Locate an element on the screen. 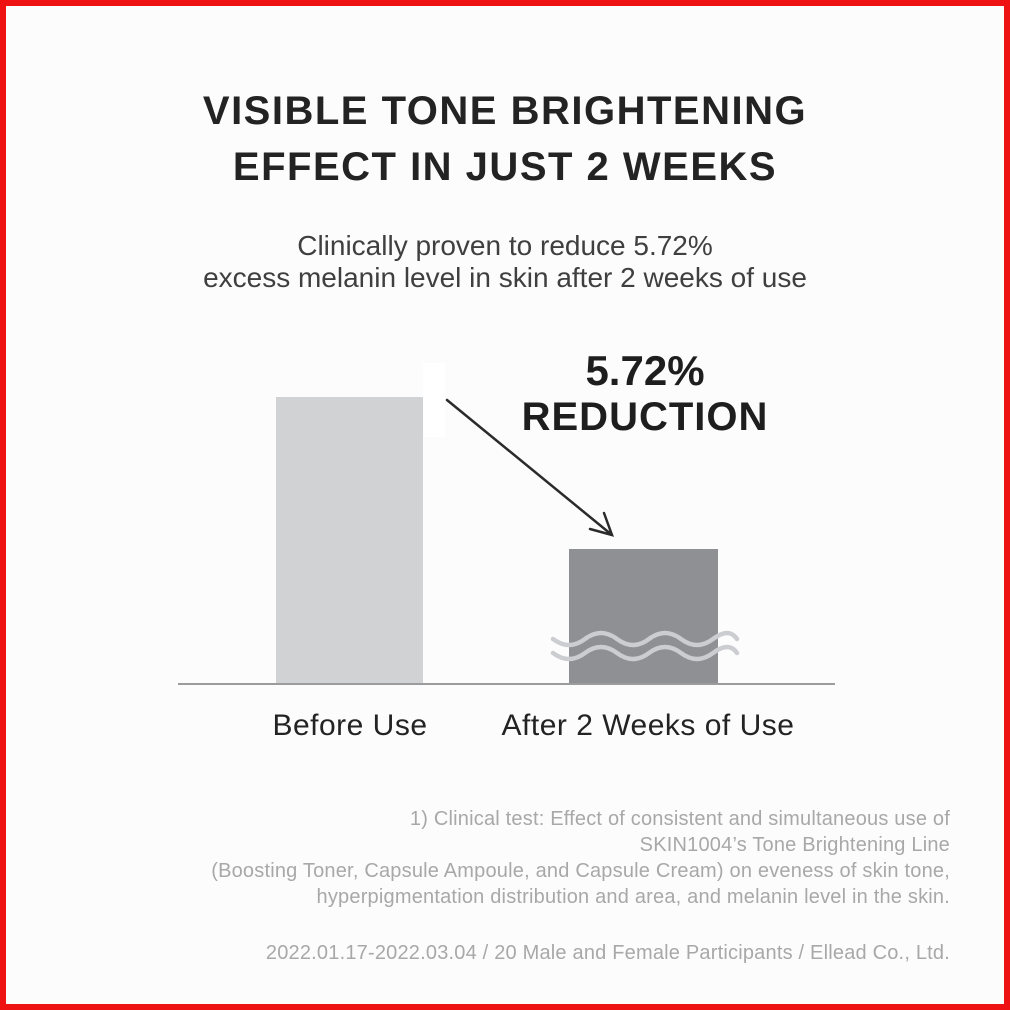 The width and height of the screenshot is (1010, 1010). footnote-line-2: SKIN1004’s Tone Brightening Line is located at coordinates (794, 845).